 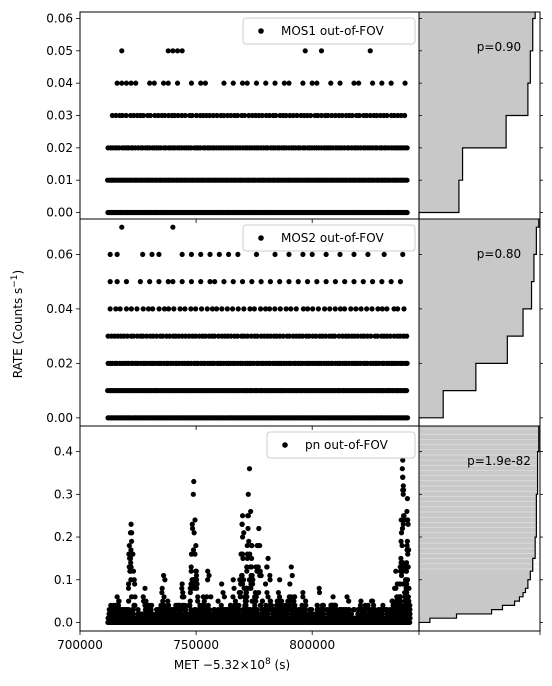 I want to click on legend-3: pn out-of-FOV, so click(x=341, y=445).